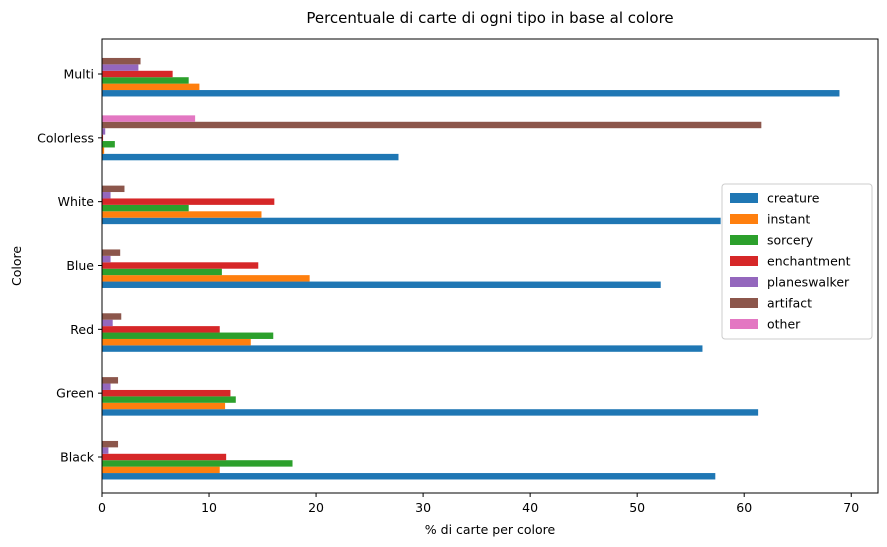  What do you see at coordinates (423, 507) in the screenshot?
I see `x-tick-label: 30` at bounding box center [423, 507].